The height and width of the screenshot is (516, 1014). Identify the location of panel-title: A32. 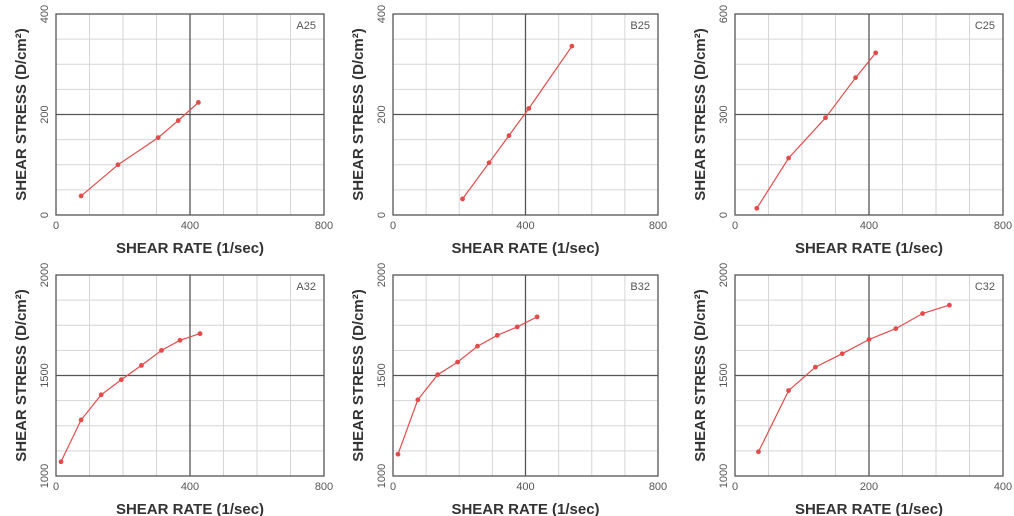
(306, 287).